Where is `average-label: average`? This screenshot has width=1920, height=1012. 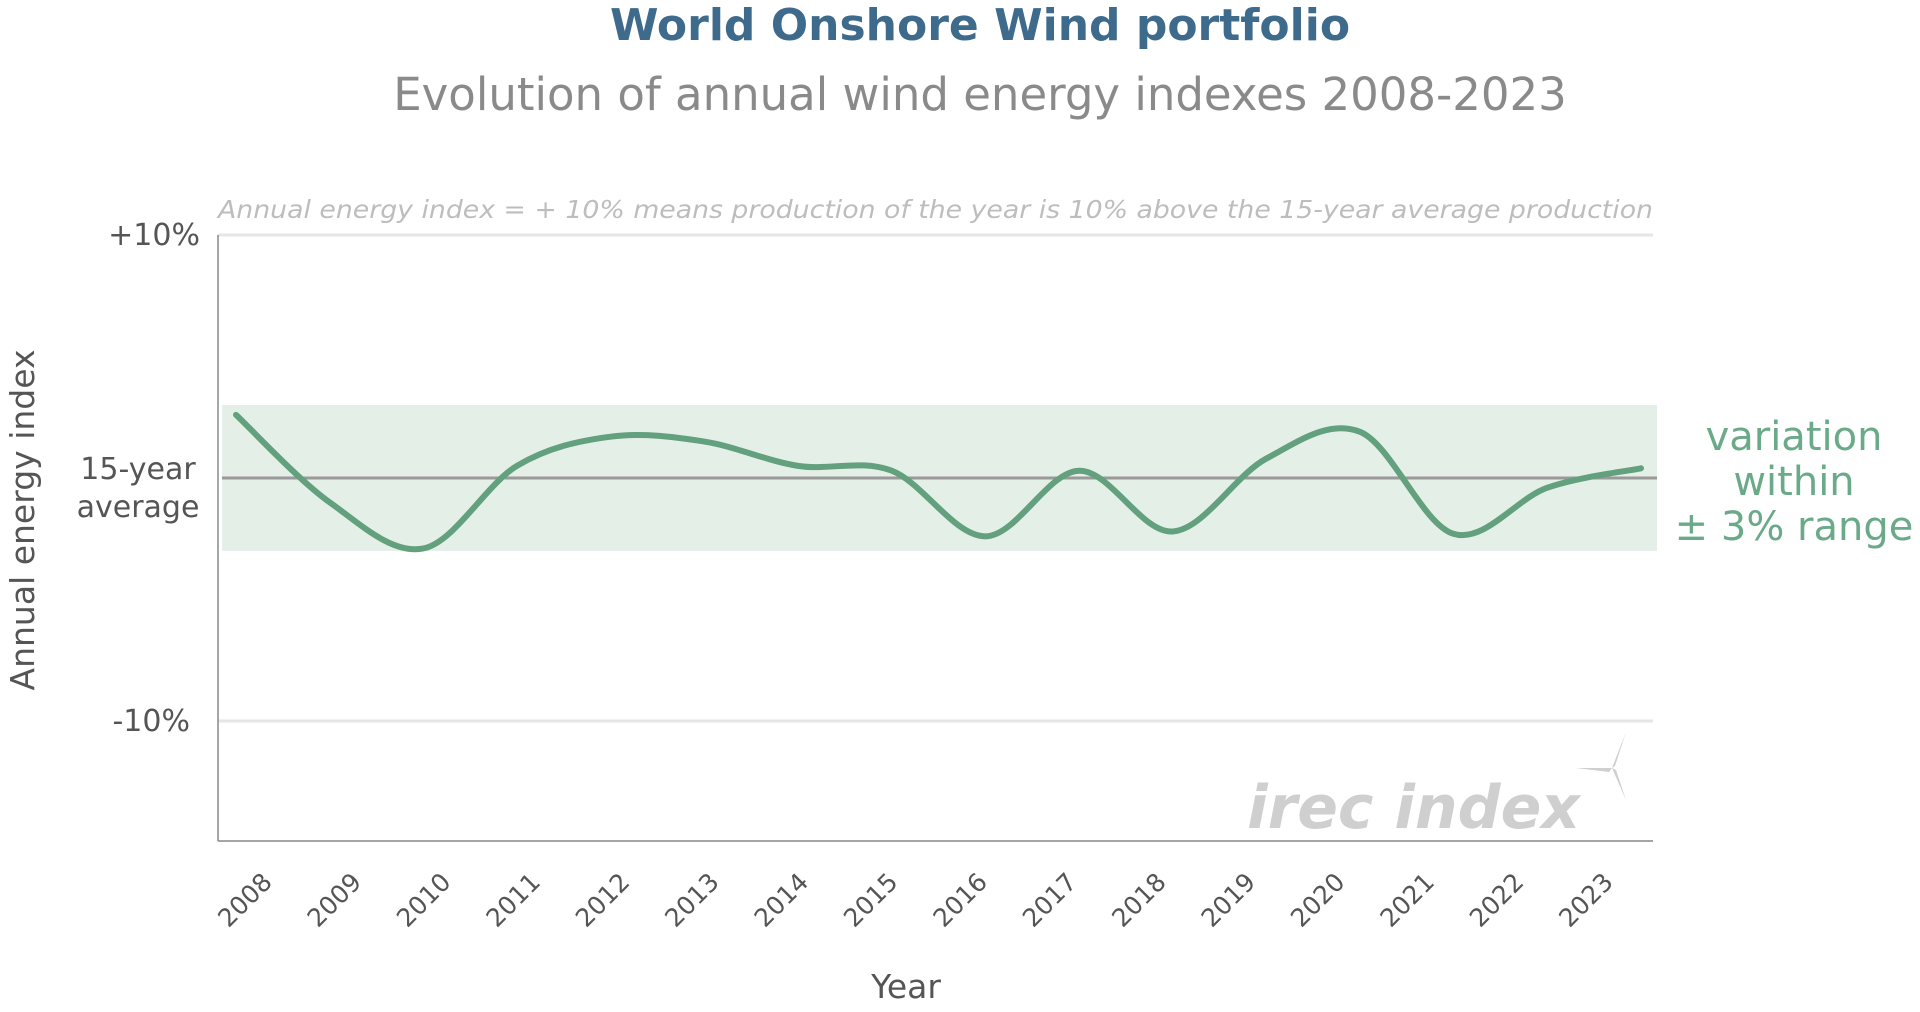
average-label: average is located at coordinates (138, 507).